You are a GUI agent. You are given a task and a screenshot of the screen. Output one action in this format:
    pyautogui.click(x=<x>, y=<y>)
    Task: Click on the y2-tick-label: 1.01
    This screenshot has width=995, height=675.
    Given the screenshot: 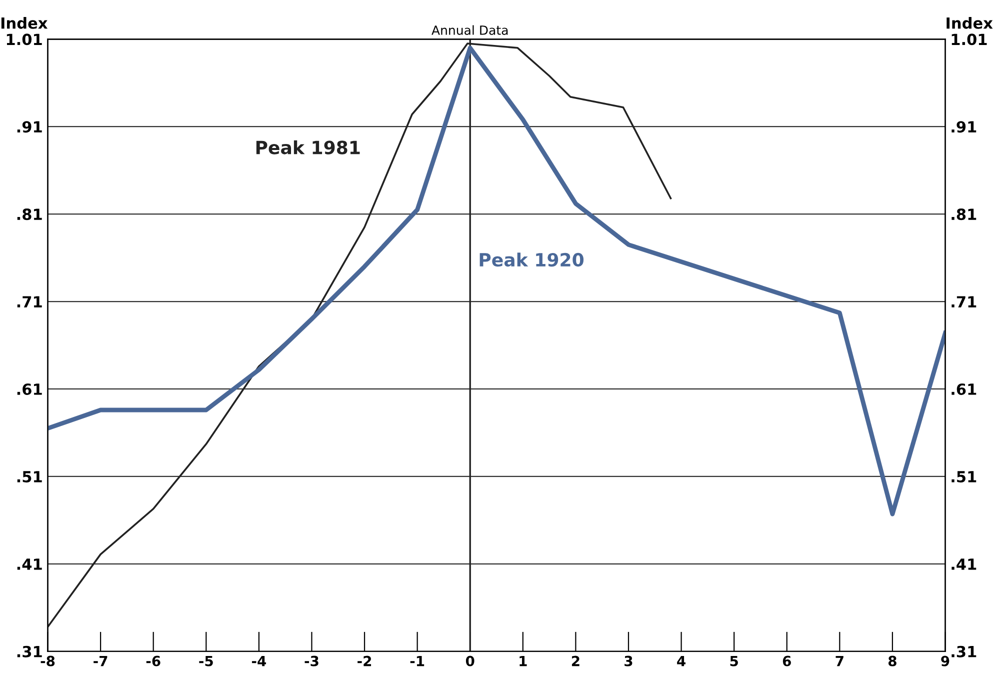 What is the action you would take?
    pyautogui.click(x=969, y=40)
    